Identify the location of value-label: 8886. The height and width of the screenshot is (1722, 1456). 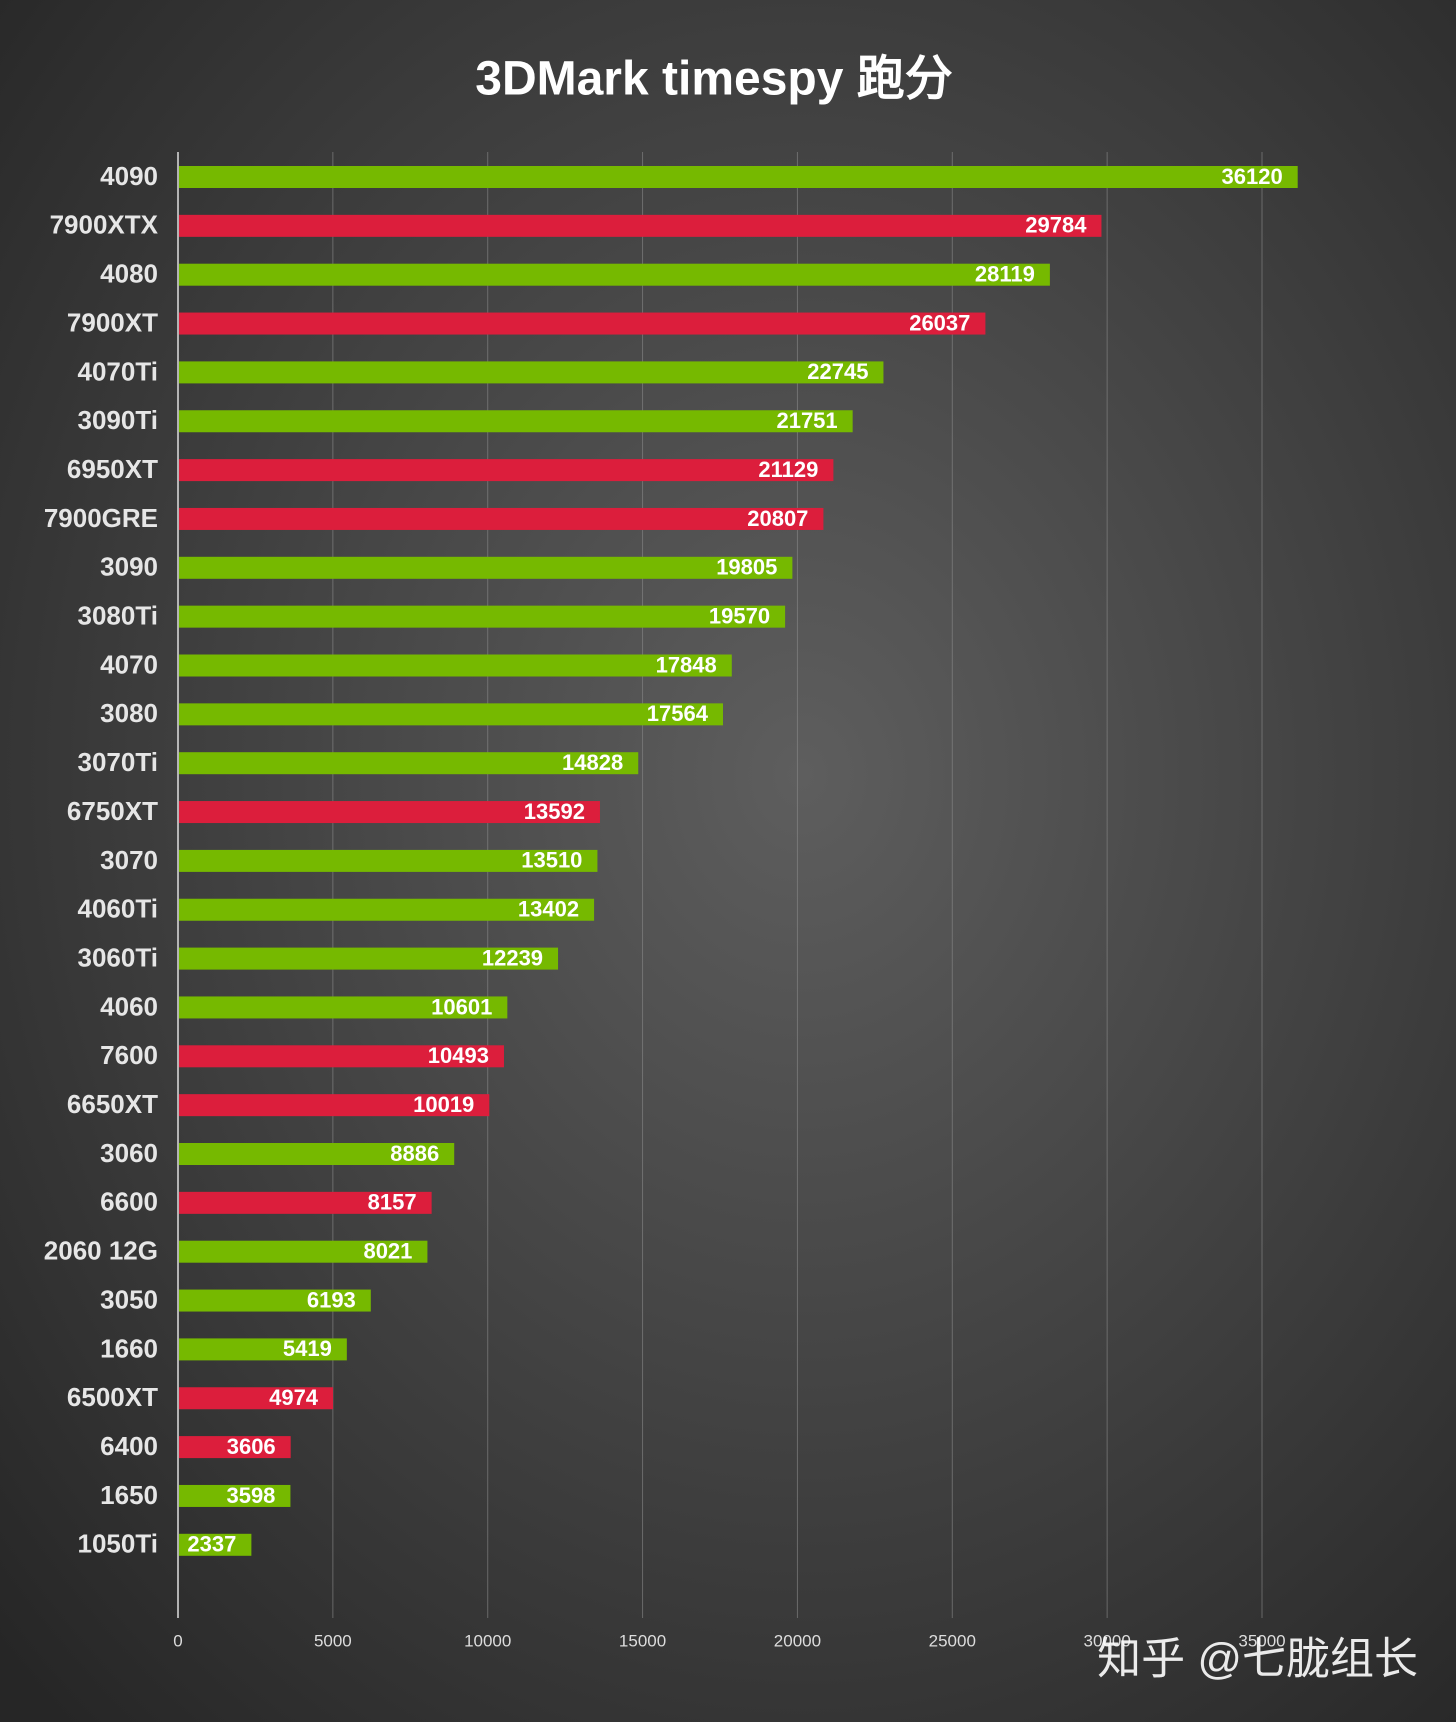
(414, 1153).